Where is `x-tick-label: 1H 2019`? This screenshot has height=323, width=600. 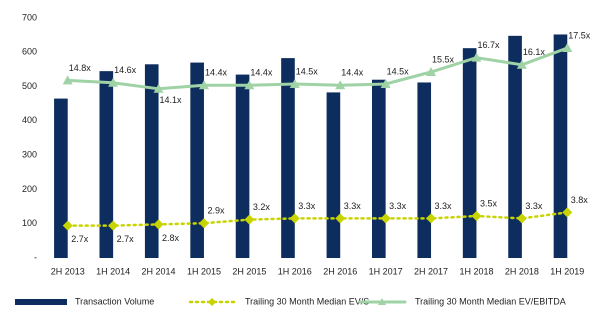
x-tick-label: 1H 2019 is located at coordinates (567, 271).